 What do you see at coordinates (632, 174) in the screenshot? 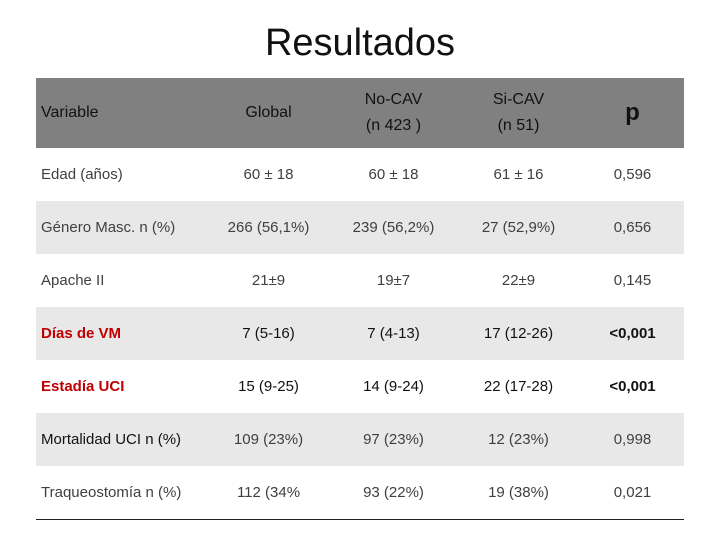
I see `cell: 0,596` at bounding box center [632, 174].